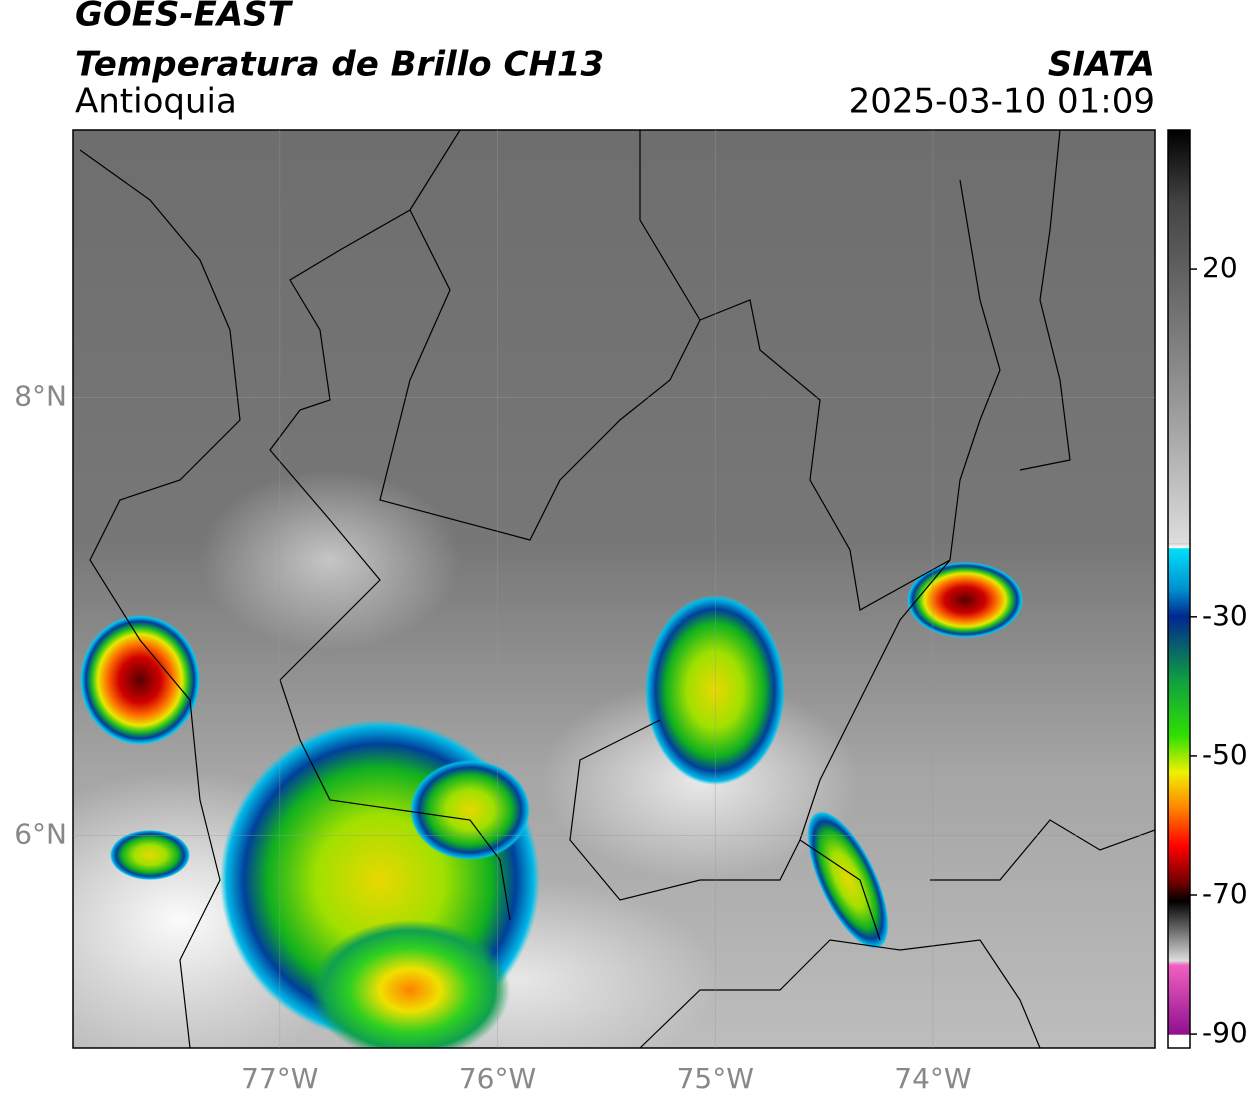 This screenshot has height=1103, width=1252. Describe the element at coordinates (1101, 65) in the screenshot. I see `source: SIATA` at that location.